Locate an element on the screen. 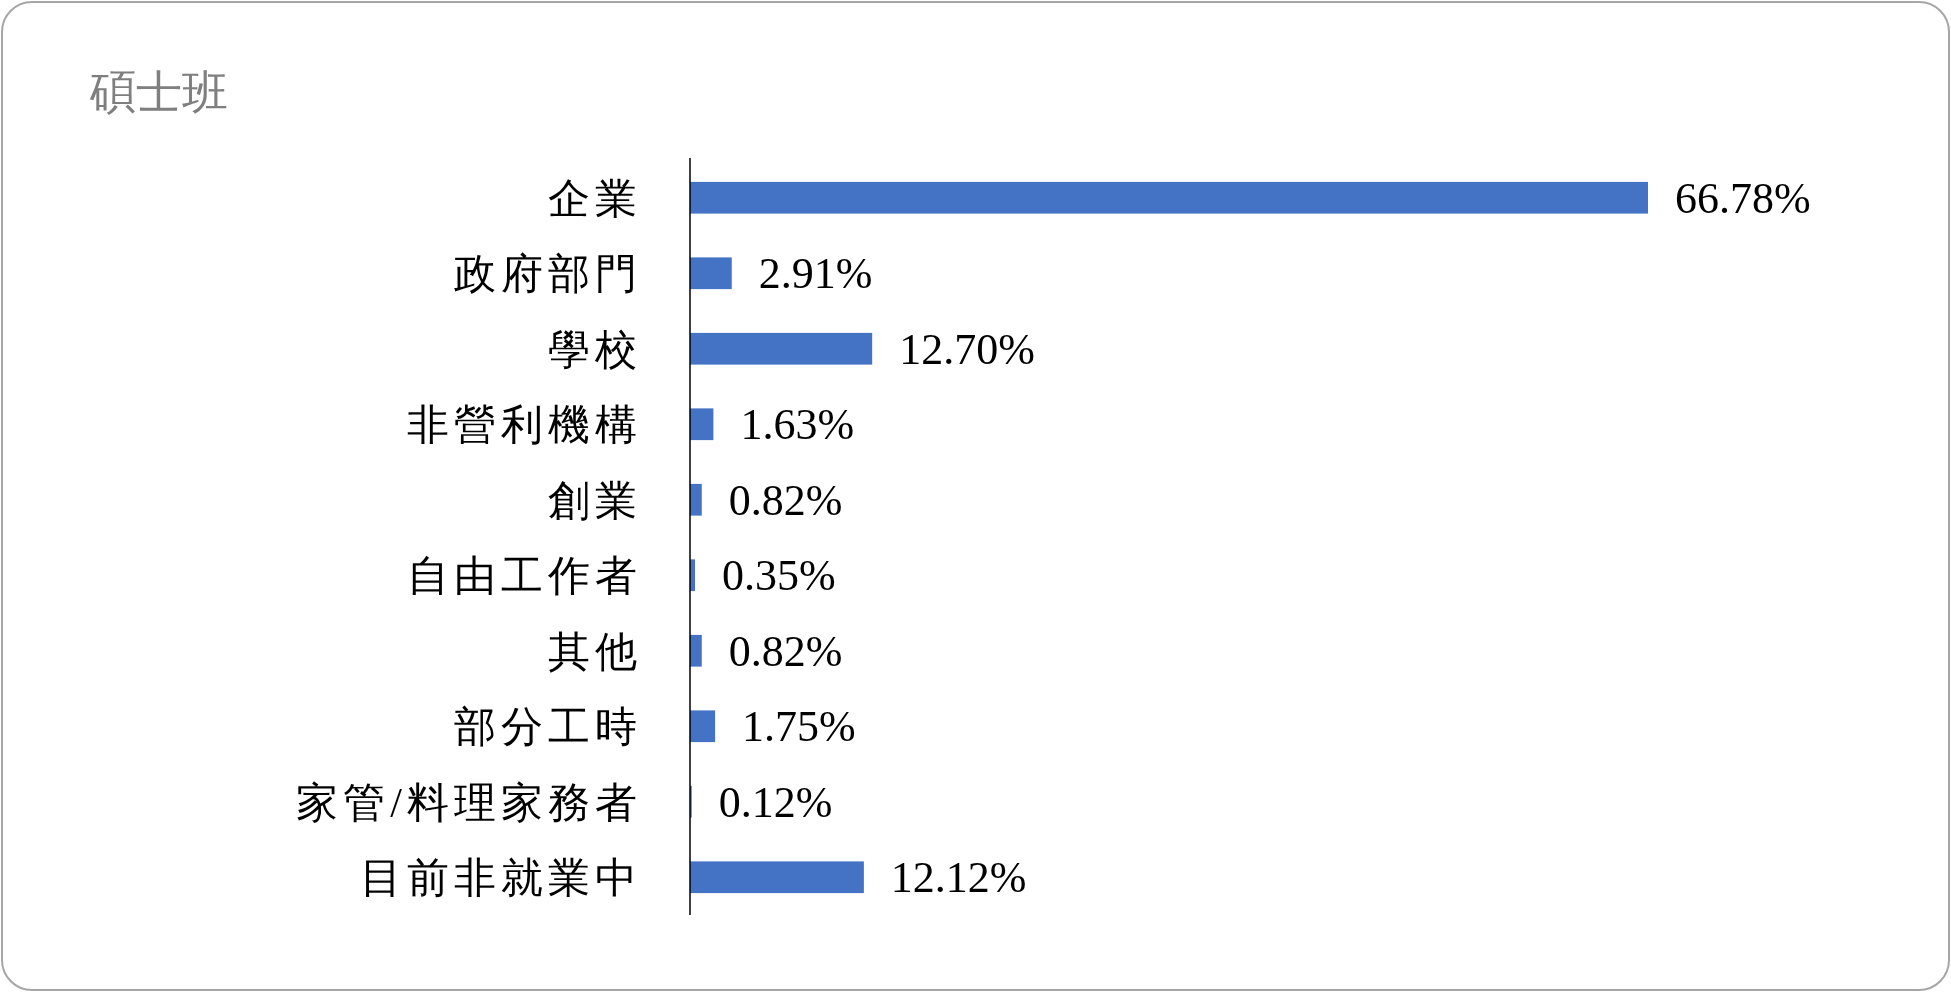 The width and height of the screenshot is (1951, 992). data-label: 2.91% is located at coordinates (815, 274).